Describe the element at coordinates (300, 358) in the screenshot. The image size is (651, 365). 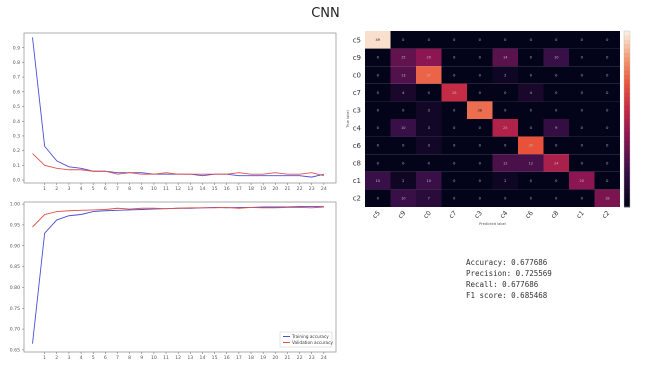
I see `accuracy-chart-xtick-label: 22` at that location.